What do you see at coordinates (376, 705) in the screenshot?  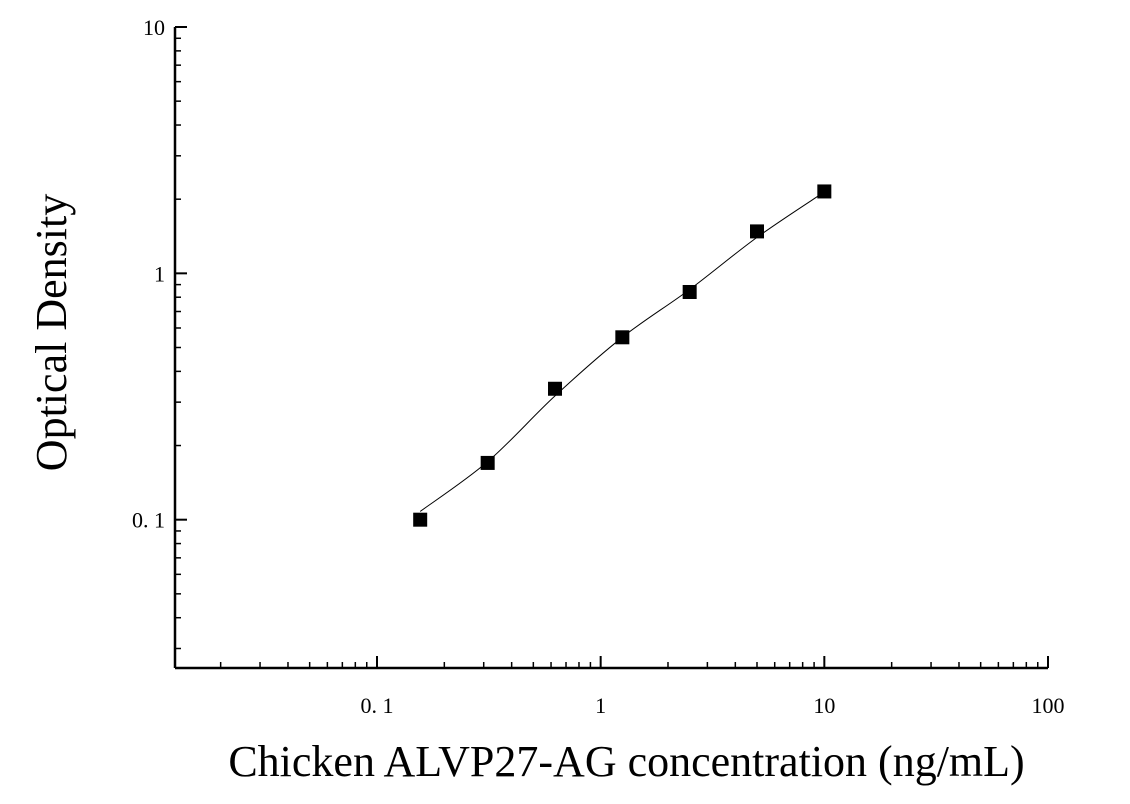 I see `x-tick-label: 0. 1` at bounding box center [376, 705].